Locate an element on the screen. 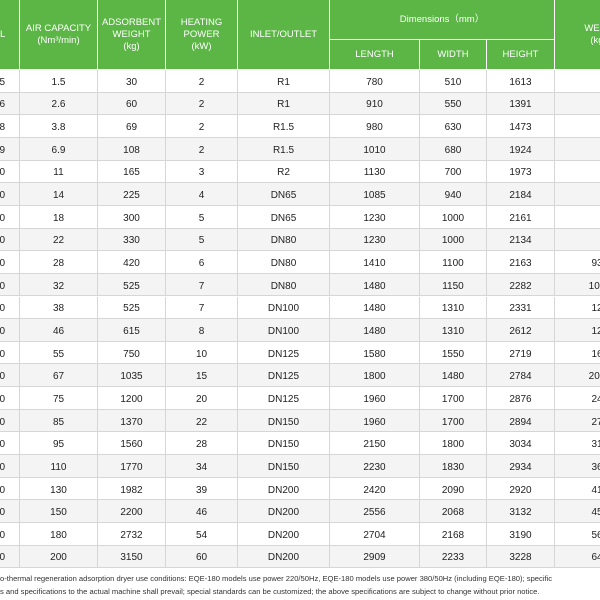 Image resolution: width=600 pixels, height=600 pixels. table-cell: 2704 is located at coordinates (375, 534).